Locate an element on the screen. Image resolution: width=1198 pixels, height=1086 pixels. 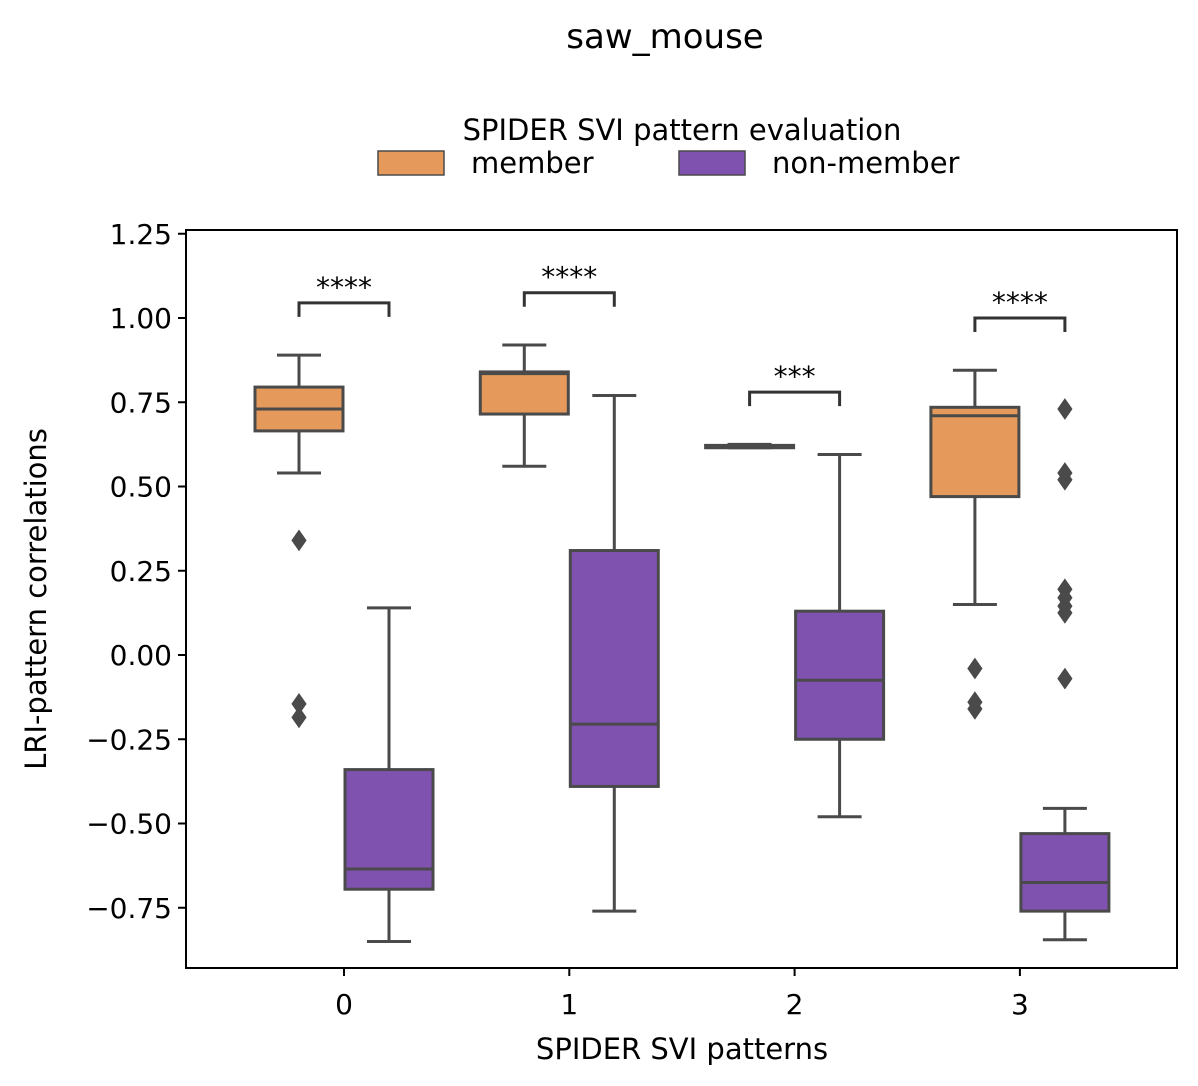
legend: member non-member is located at coordinates (668, 163).